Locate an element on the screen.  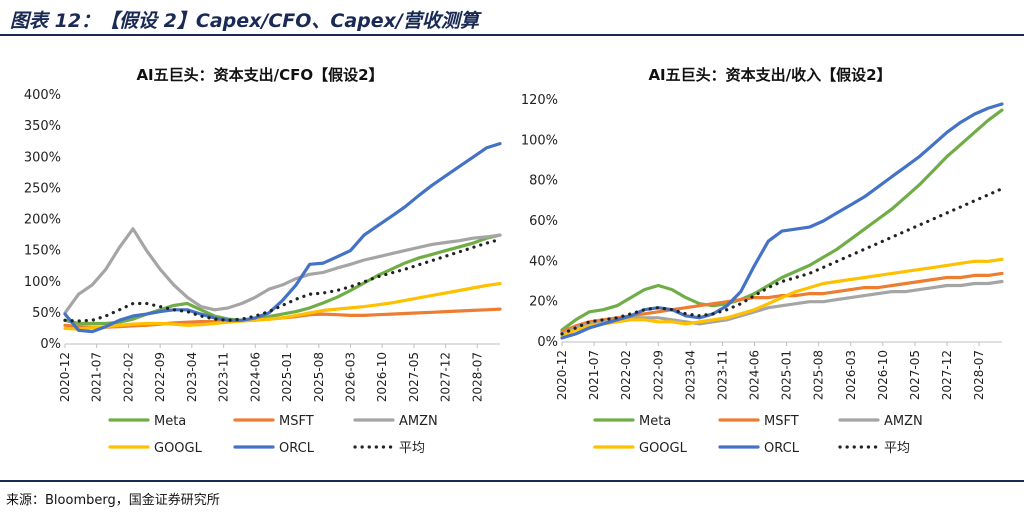
y-tick-label: 80% is located at coordinates (543, 181).